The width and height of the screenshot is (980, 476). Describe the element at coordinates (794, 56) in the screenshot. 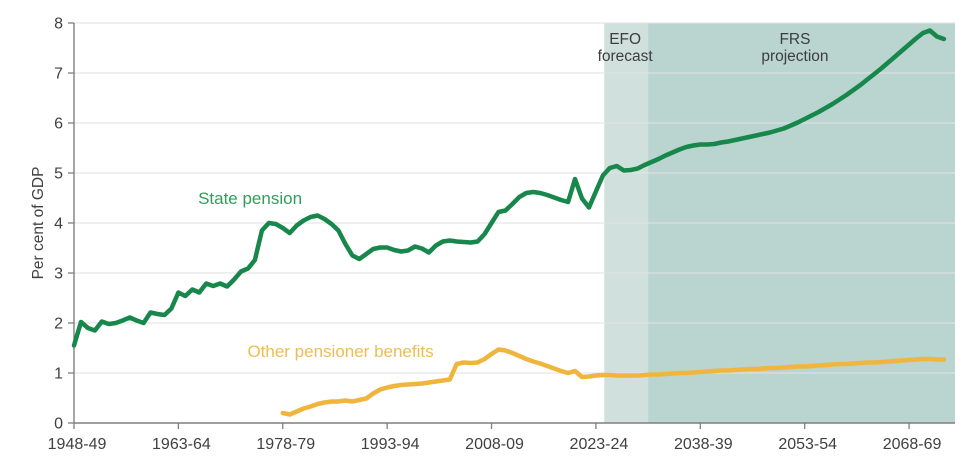

I see `frs-projection-band-label-line2: projection` at that location.